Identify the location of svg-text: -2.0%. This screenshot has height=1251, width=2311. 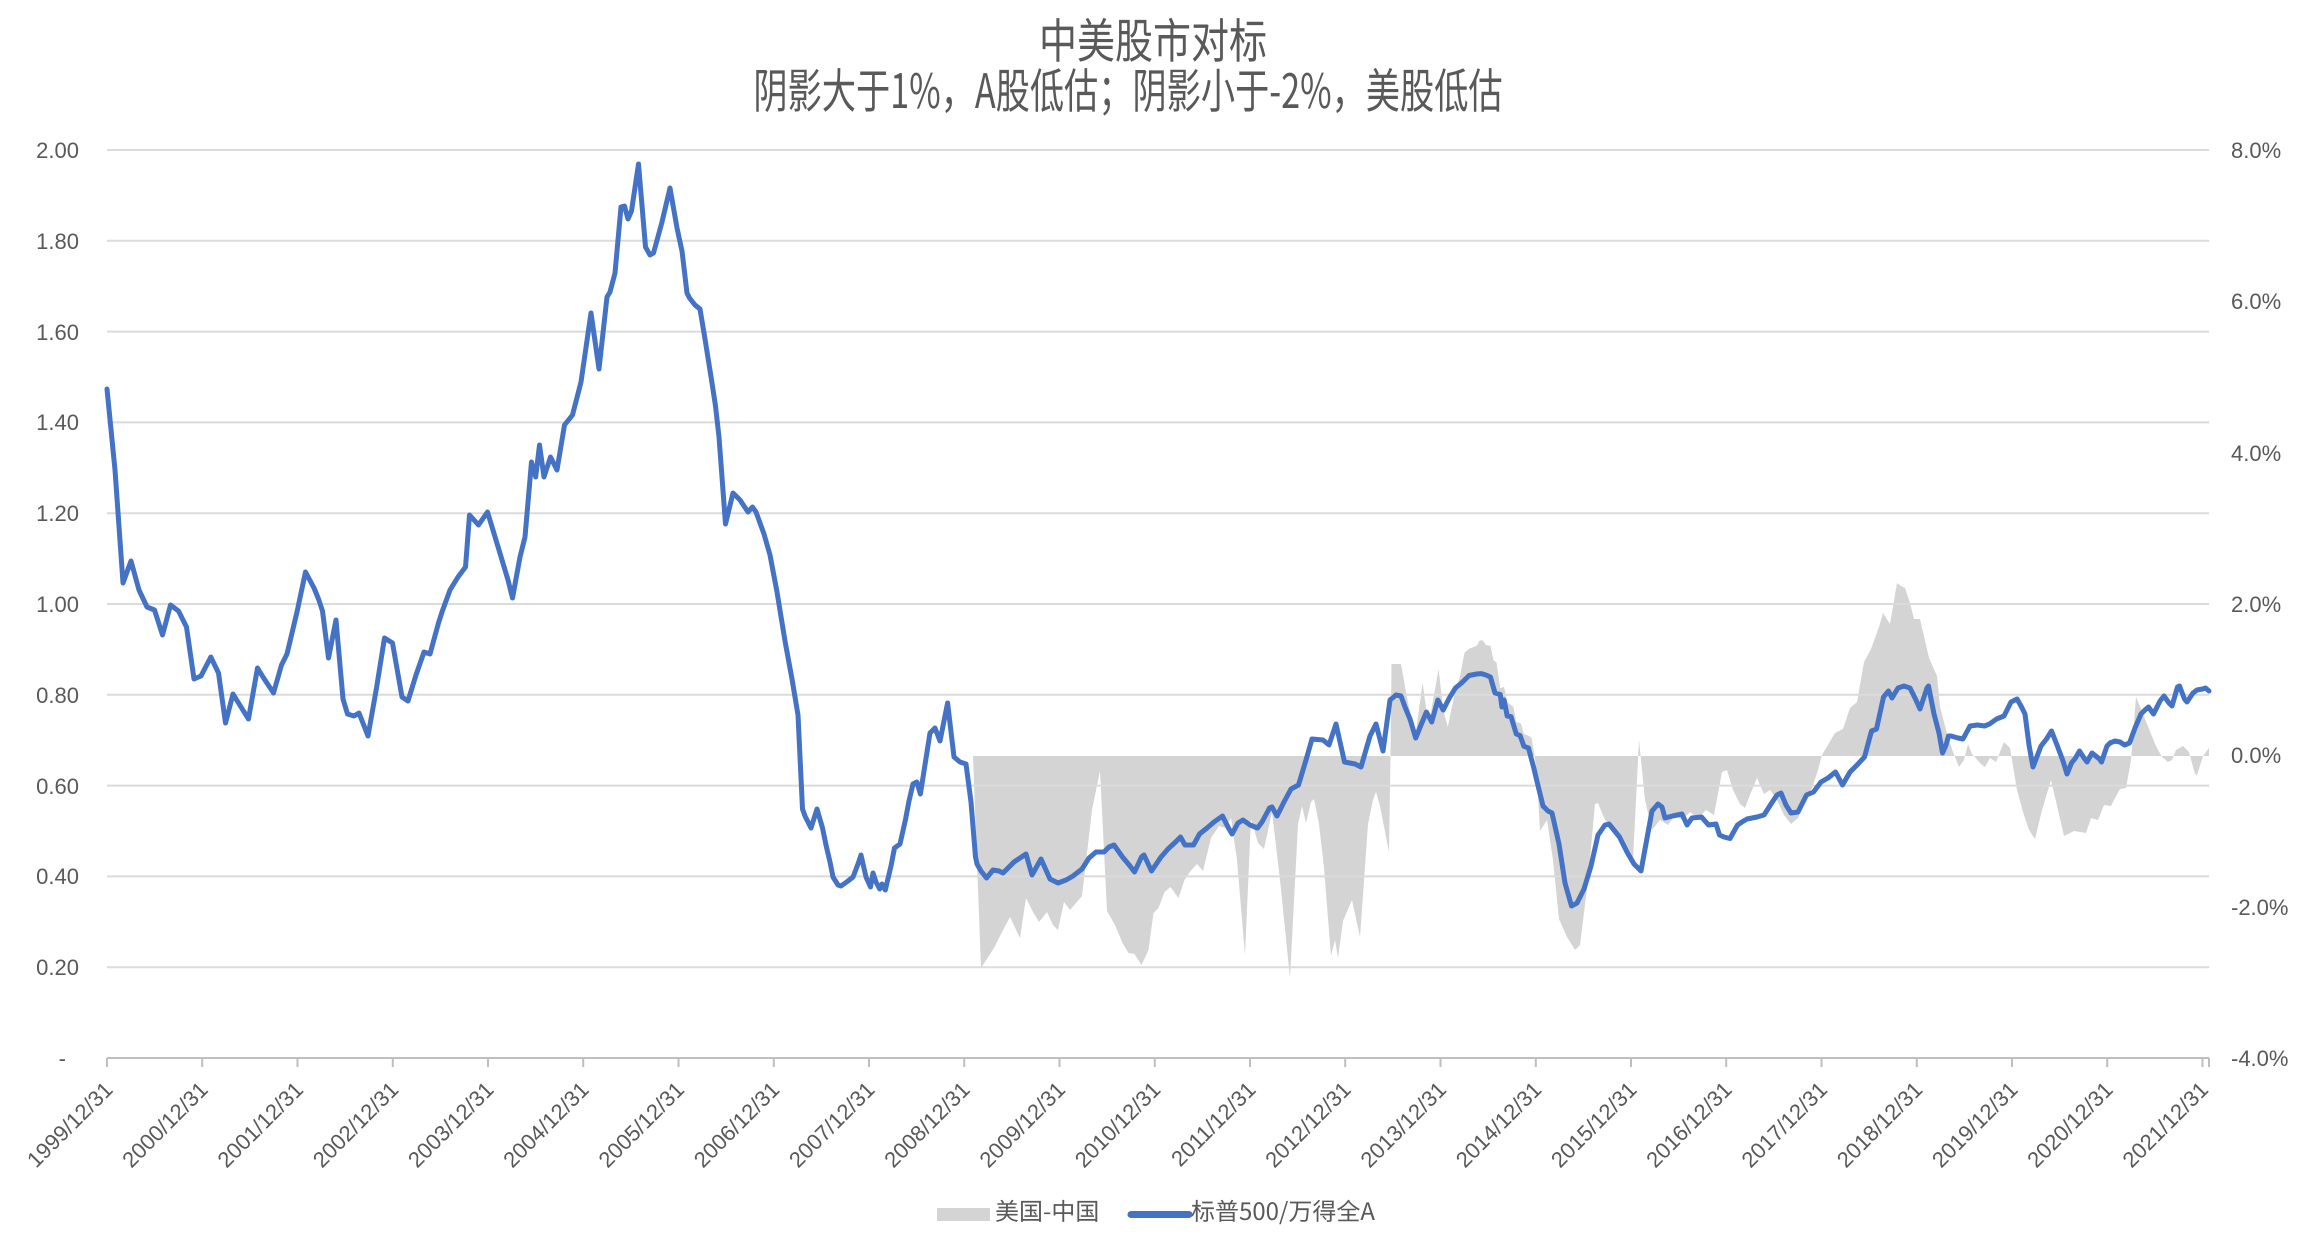
(2259, 907).